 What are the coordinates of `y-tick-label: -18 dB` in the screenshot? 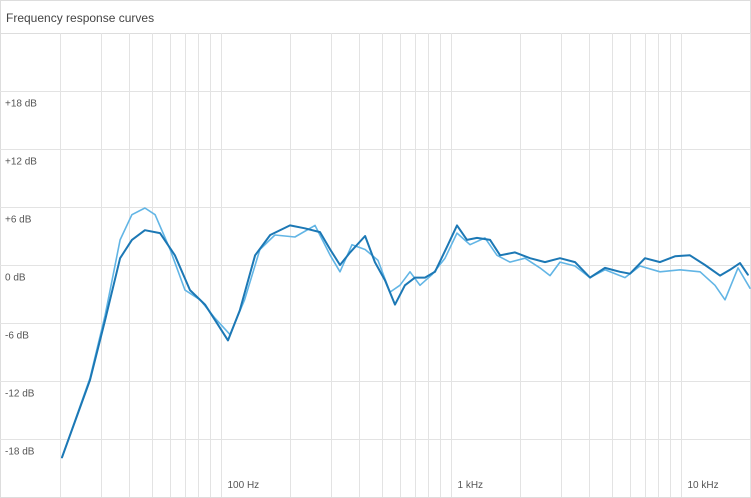 It's located at (20, 452).